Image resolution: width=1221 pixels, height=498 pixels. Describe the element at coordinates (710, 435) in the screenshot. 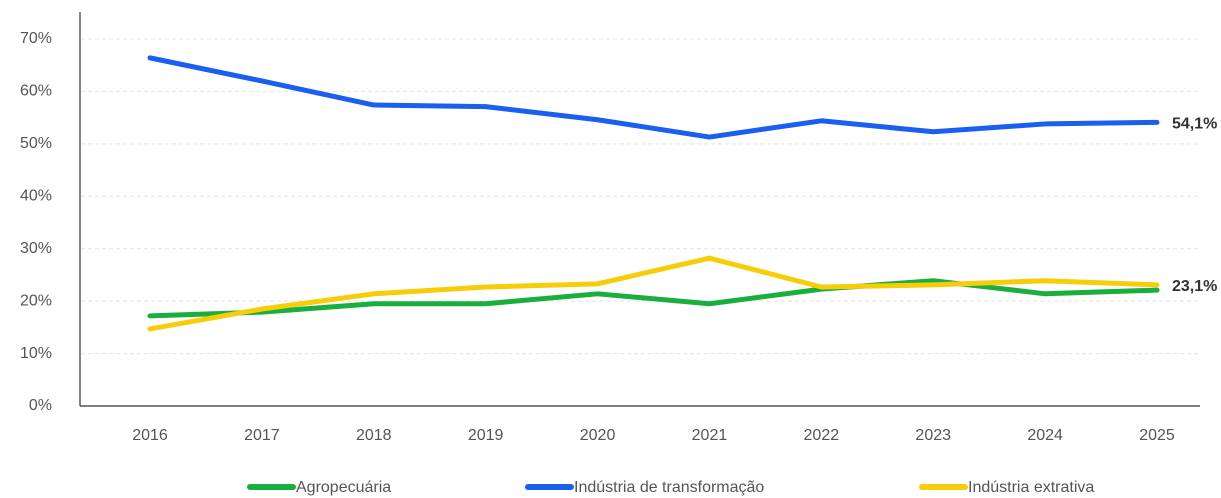

I see `x-tick-label: 2021` at that location.